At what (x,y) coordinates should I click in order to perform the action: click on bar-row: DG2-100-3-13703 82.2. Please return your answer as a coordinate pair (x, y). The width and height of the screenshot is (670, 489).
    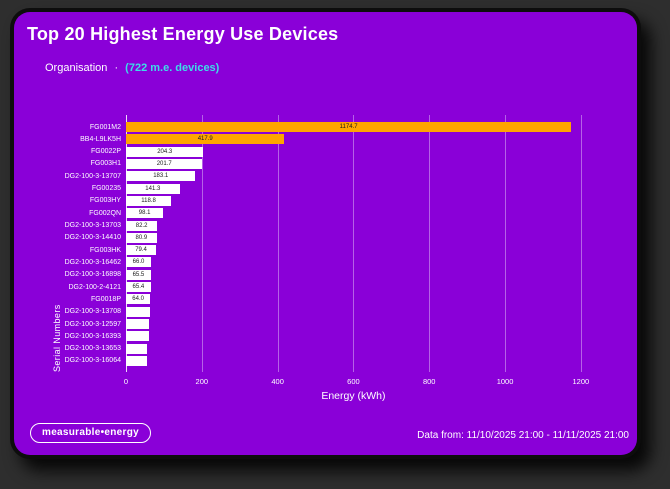
    Looking at the image, I should click on (330, 225).